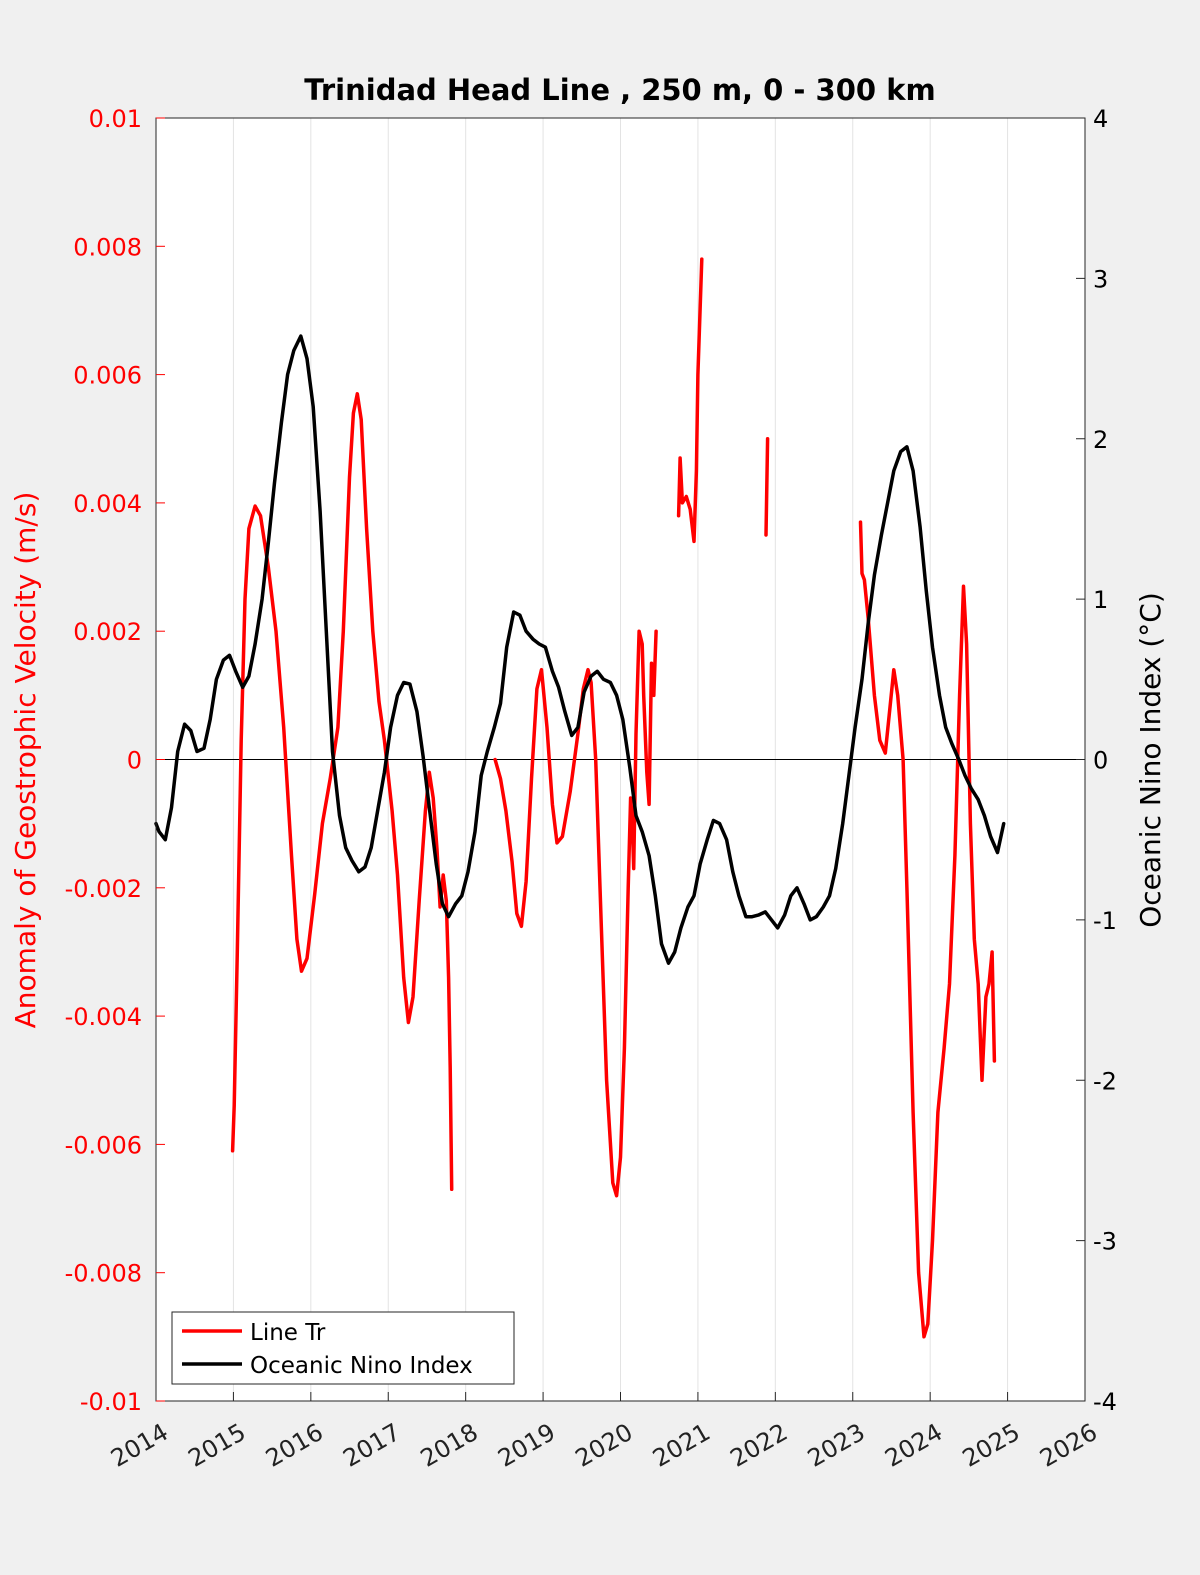  Describe the element at coordinates (361, 1366) in the screenshot. I see `legend-label-oni: Oceanic Nino Index` at that location.